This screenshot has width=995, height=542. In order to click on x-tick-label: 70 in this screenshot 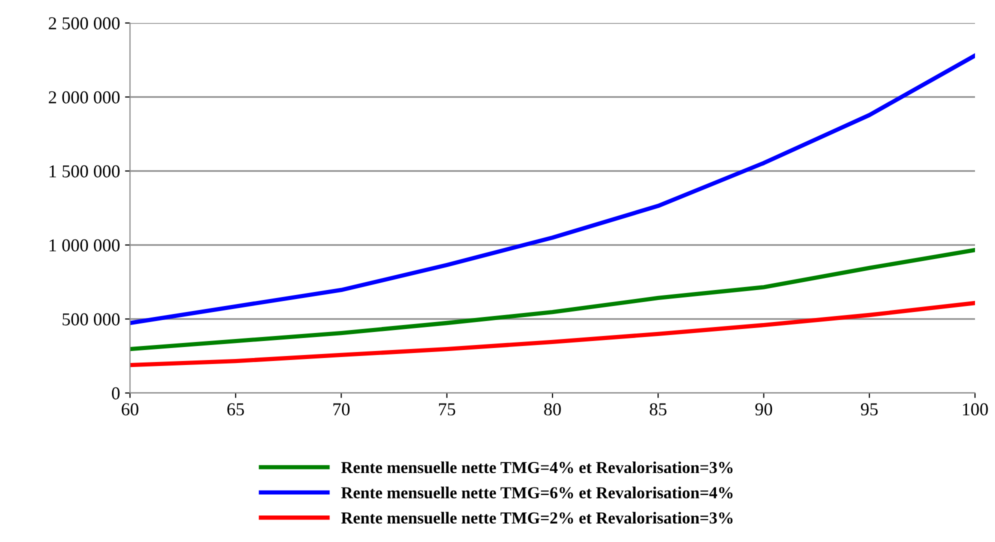, I will do `click(341, 409)`.